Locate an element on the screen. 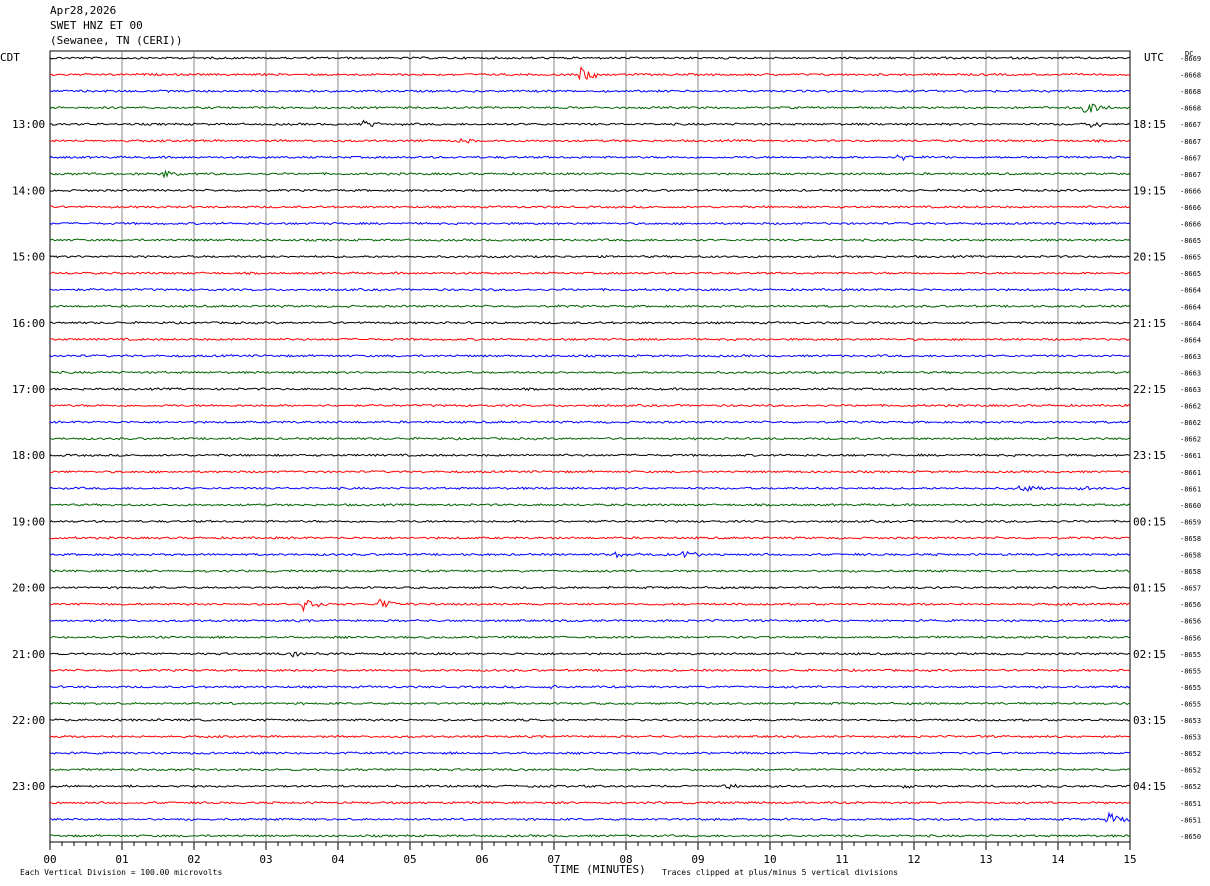 This screenshot has height=886, width=1210. utc-hour-label: 21:15 is located at coordinates (1149, 323).